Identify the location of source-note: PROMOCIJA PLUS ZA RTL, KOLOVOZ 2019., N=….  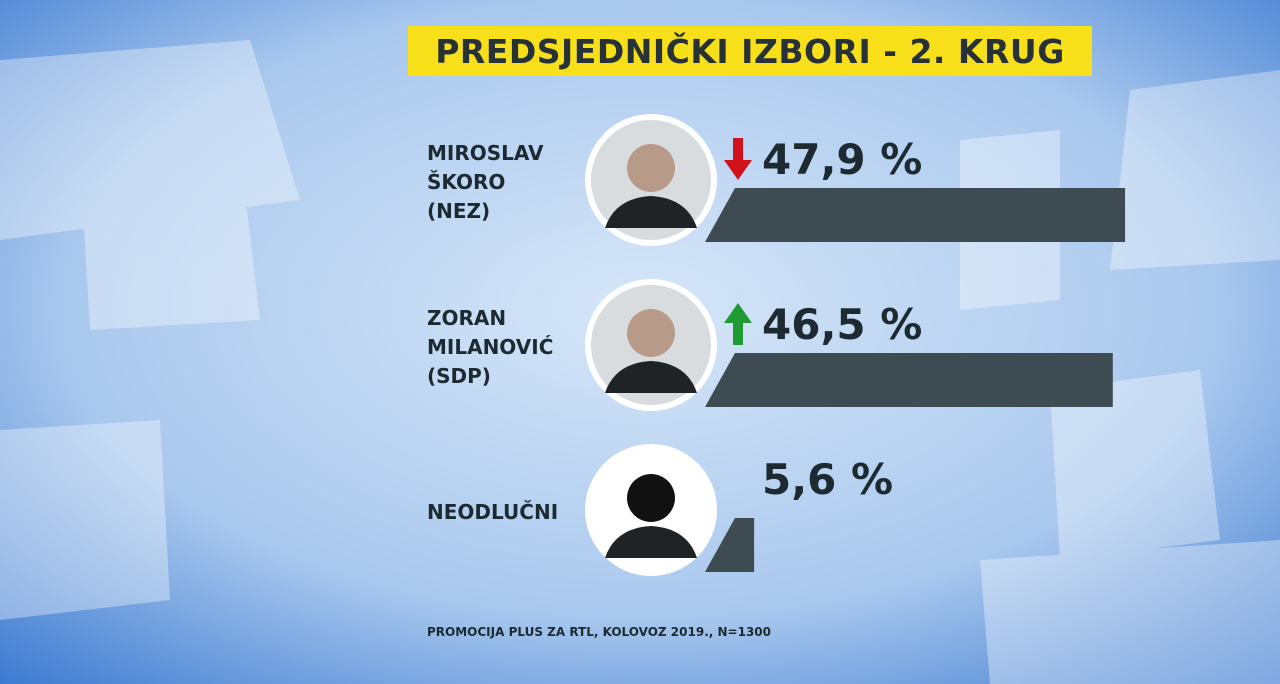
(599, 632).